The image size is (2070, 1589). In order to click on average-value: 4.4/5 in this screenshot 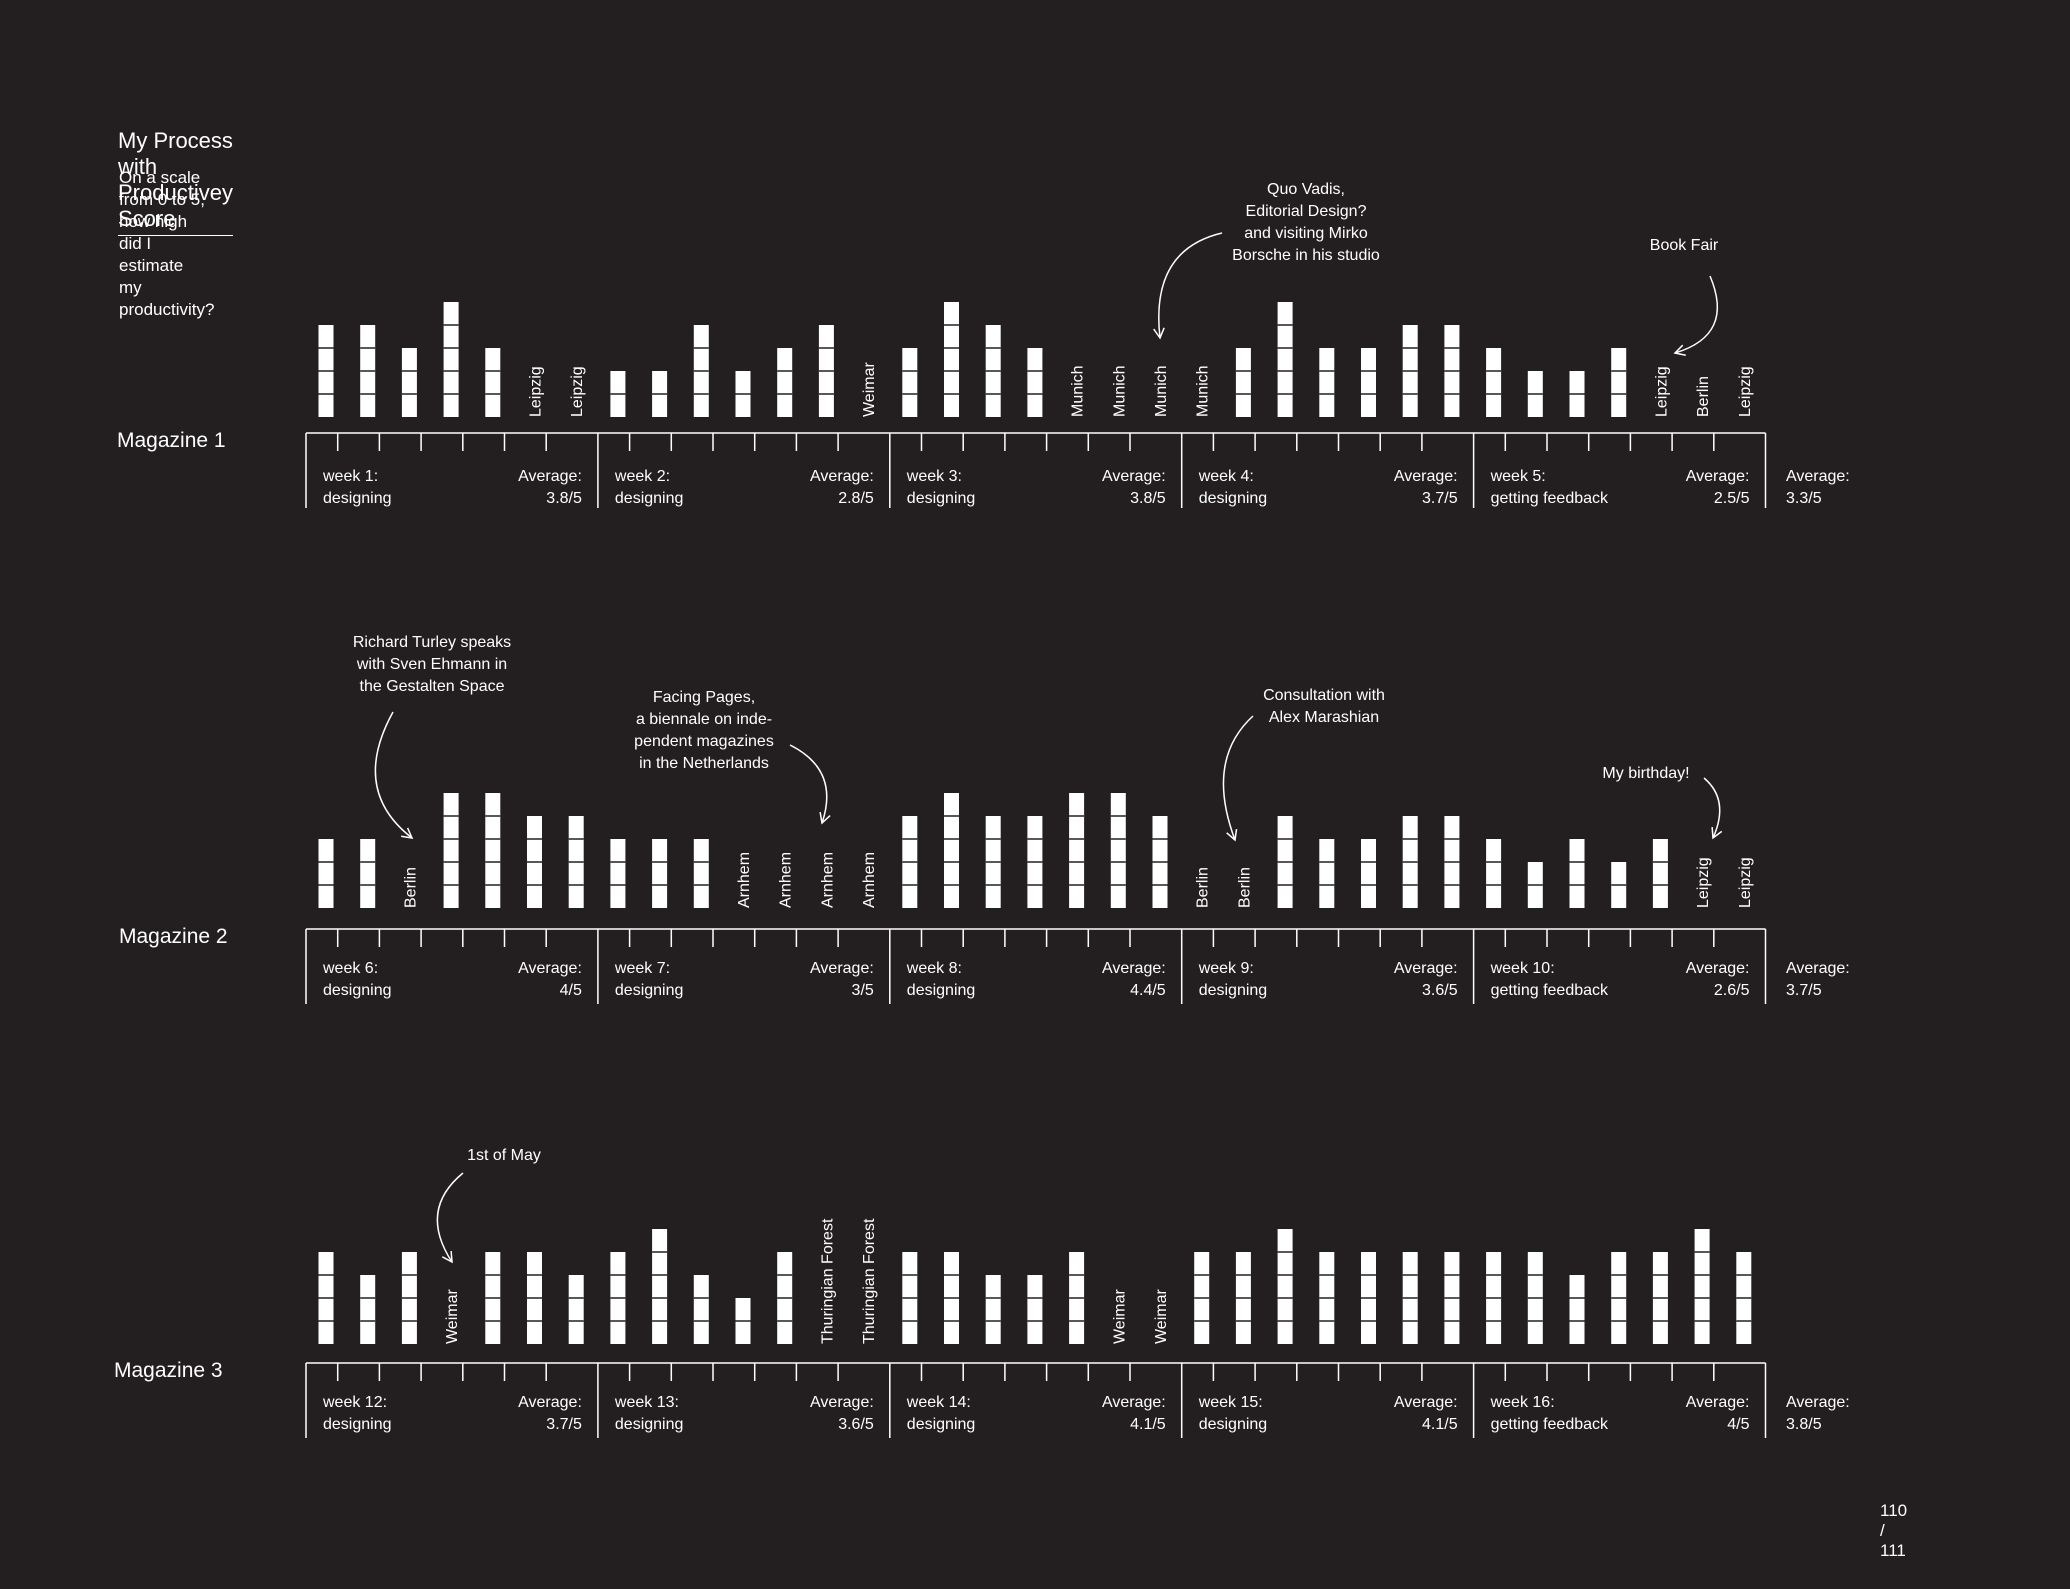, I will do `click(1148, 990)`.